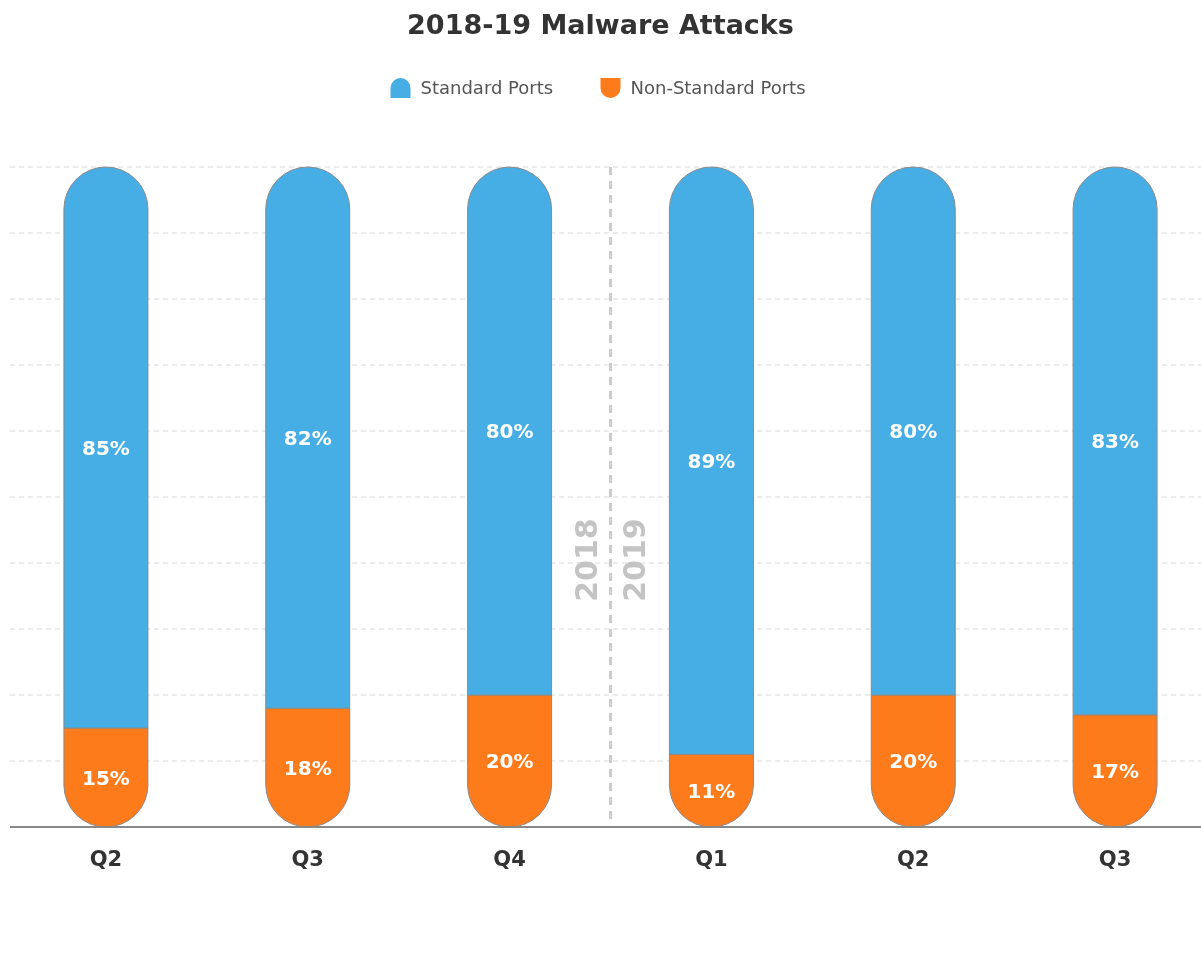  I want to click on data-label: 83%, so click(1115, 440).